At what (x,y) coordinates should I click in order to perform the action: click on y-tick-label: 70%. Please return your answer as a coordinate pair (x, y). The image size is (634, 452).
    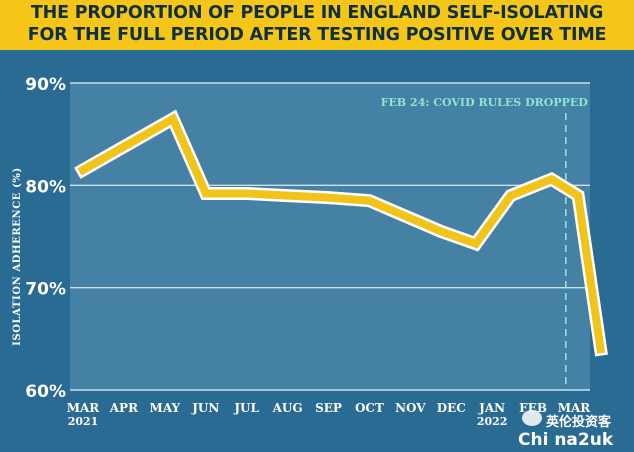
    Looking at the image, I should click on (45, 290).